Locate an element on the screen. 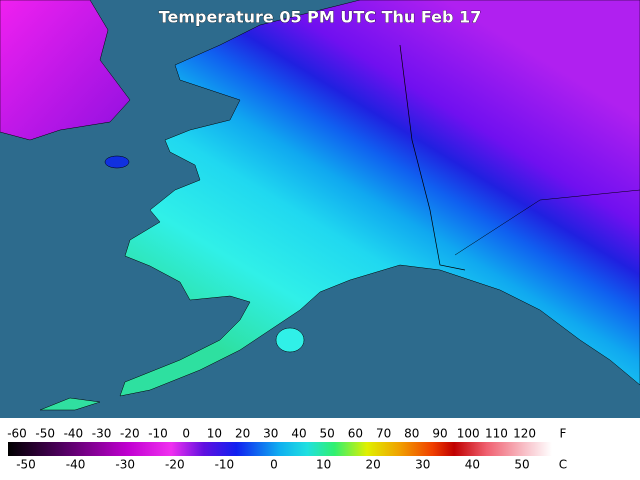  celsius-label: 30 is located at coordinates (422, 465).